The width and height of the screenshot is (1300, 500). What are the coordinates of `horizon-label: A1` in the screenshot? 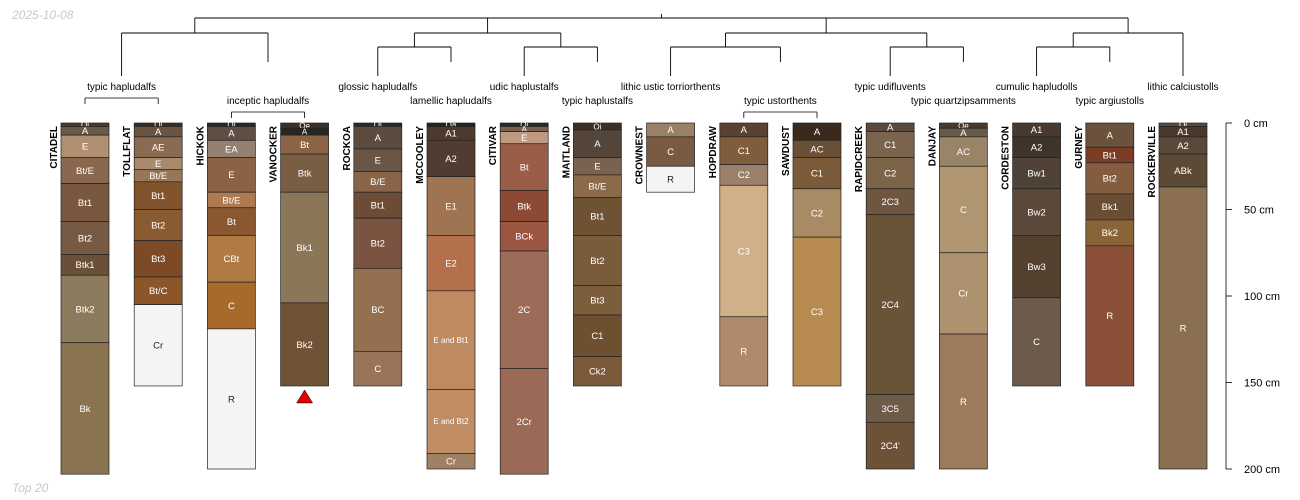 It's located at (451, 134).